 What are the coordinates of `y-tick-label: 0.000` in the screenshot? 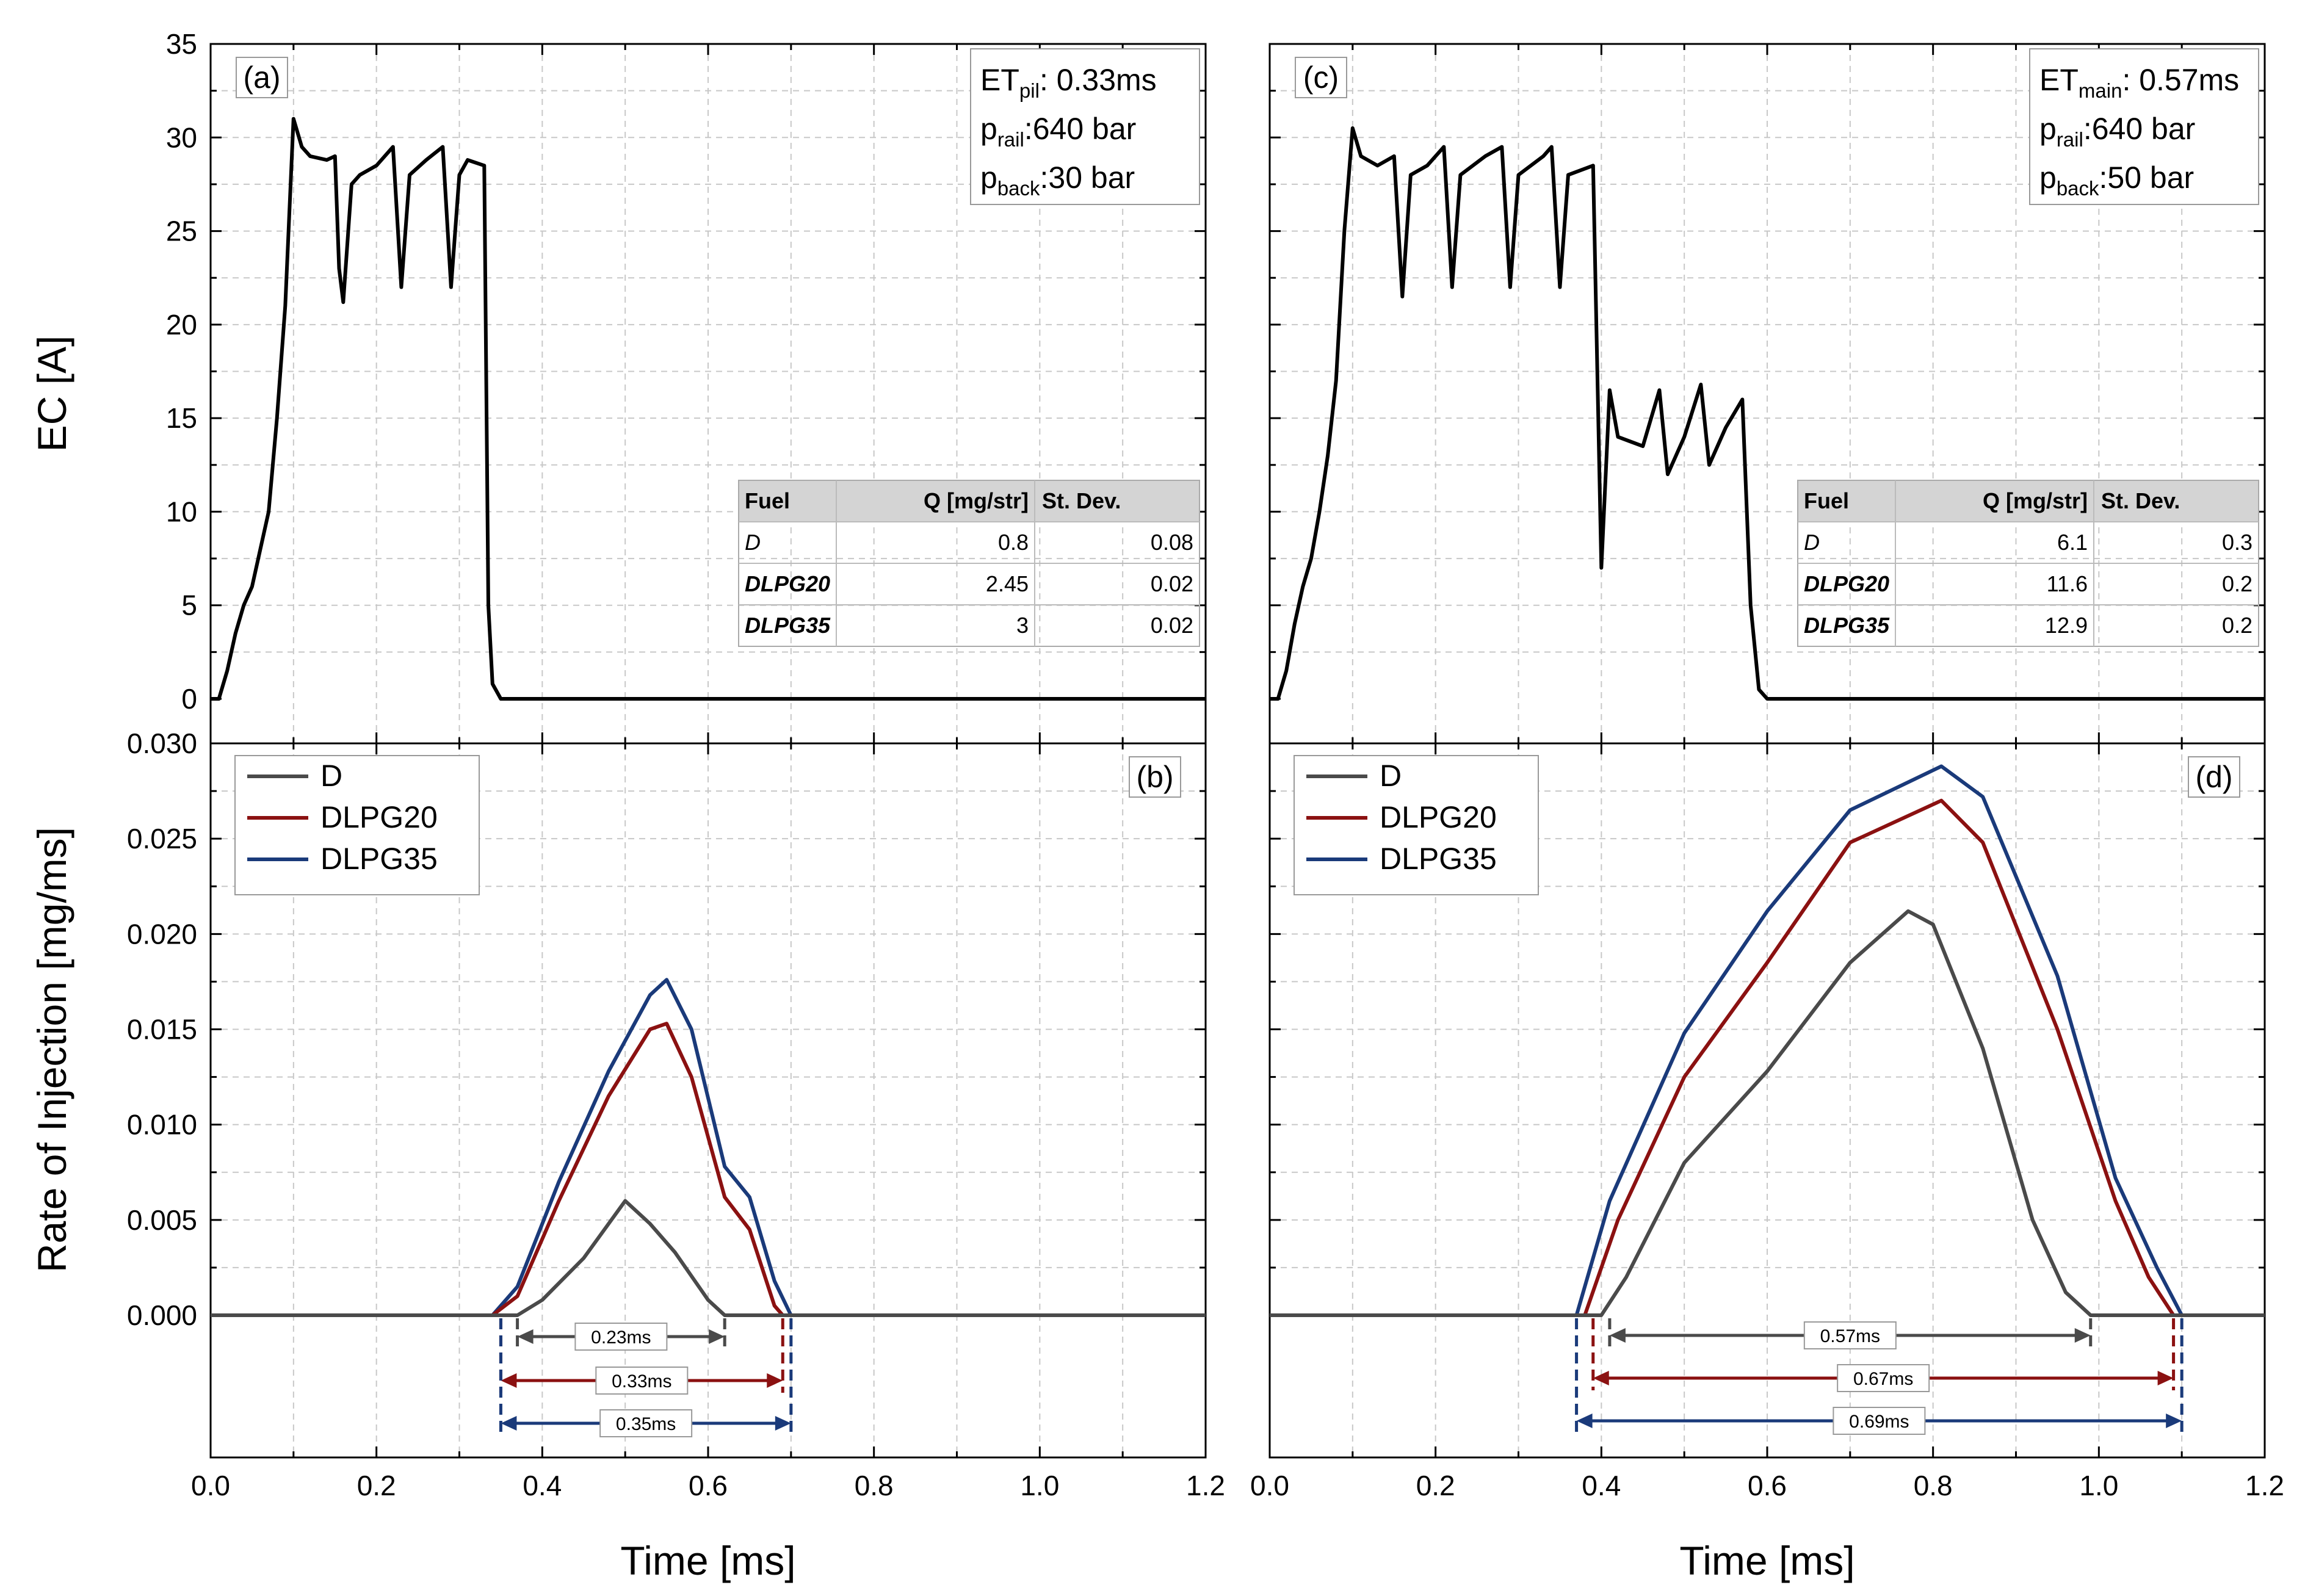 It's located at (162, 1315).